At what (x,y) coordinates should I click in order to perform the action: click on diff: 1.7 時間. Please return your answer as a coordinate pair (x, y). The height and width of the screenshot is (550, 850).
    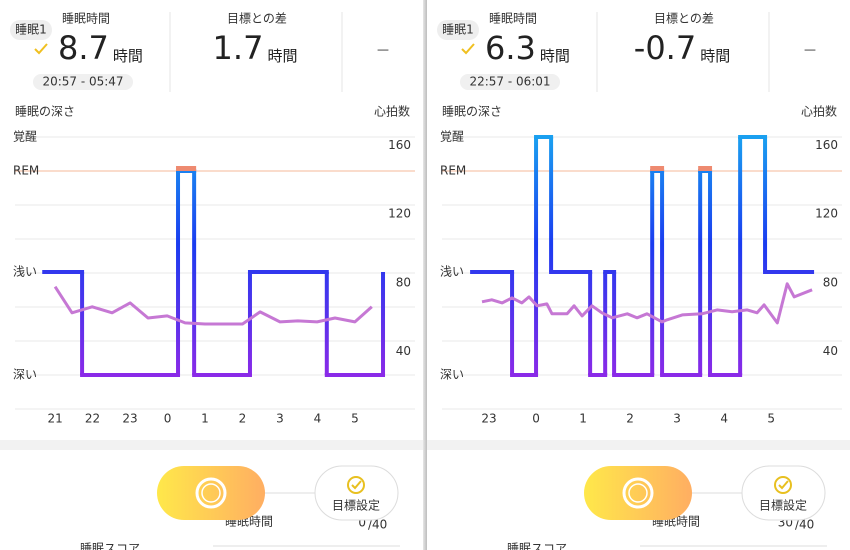
    Looking at the image, I should click on (255, 48).